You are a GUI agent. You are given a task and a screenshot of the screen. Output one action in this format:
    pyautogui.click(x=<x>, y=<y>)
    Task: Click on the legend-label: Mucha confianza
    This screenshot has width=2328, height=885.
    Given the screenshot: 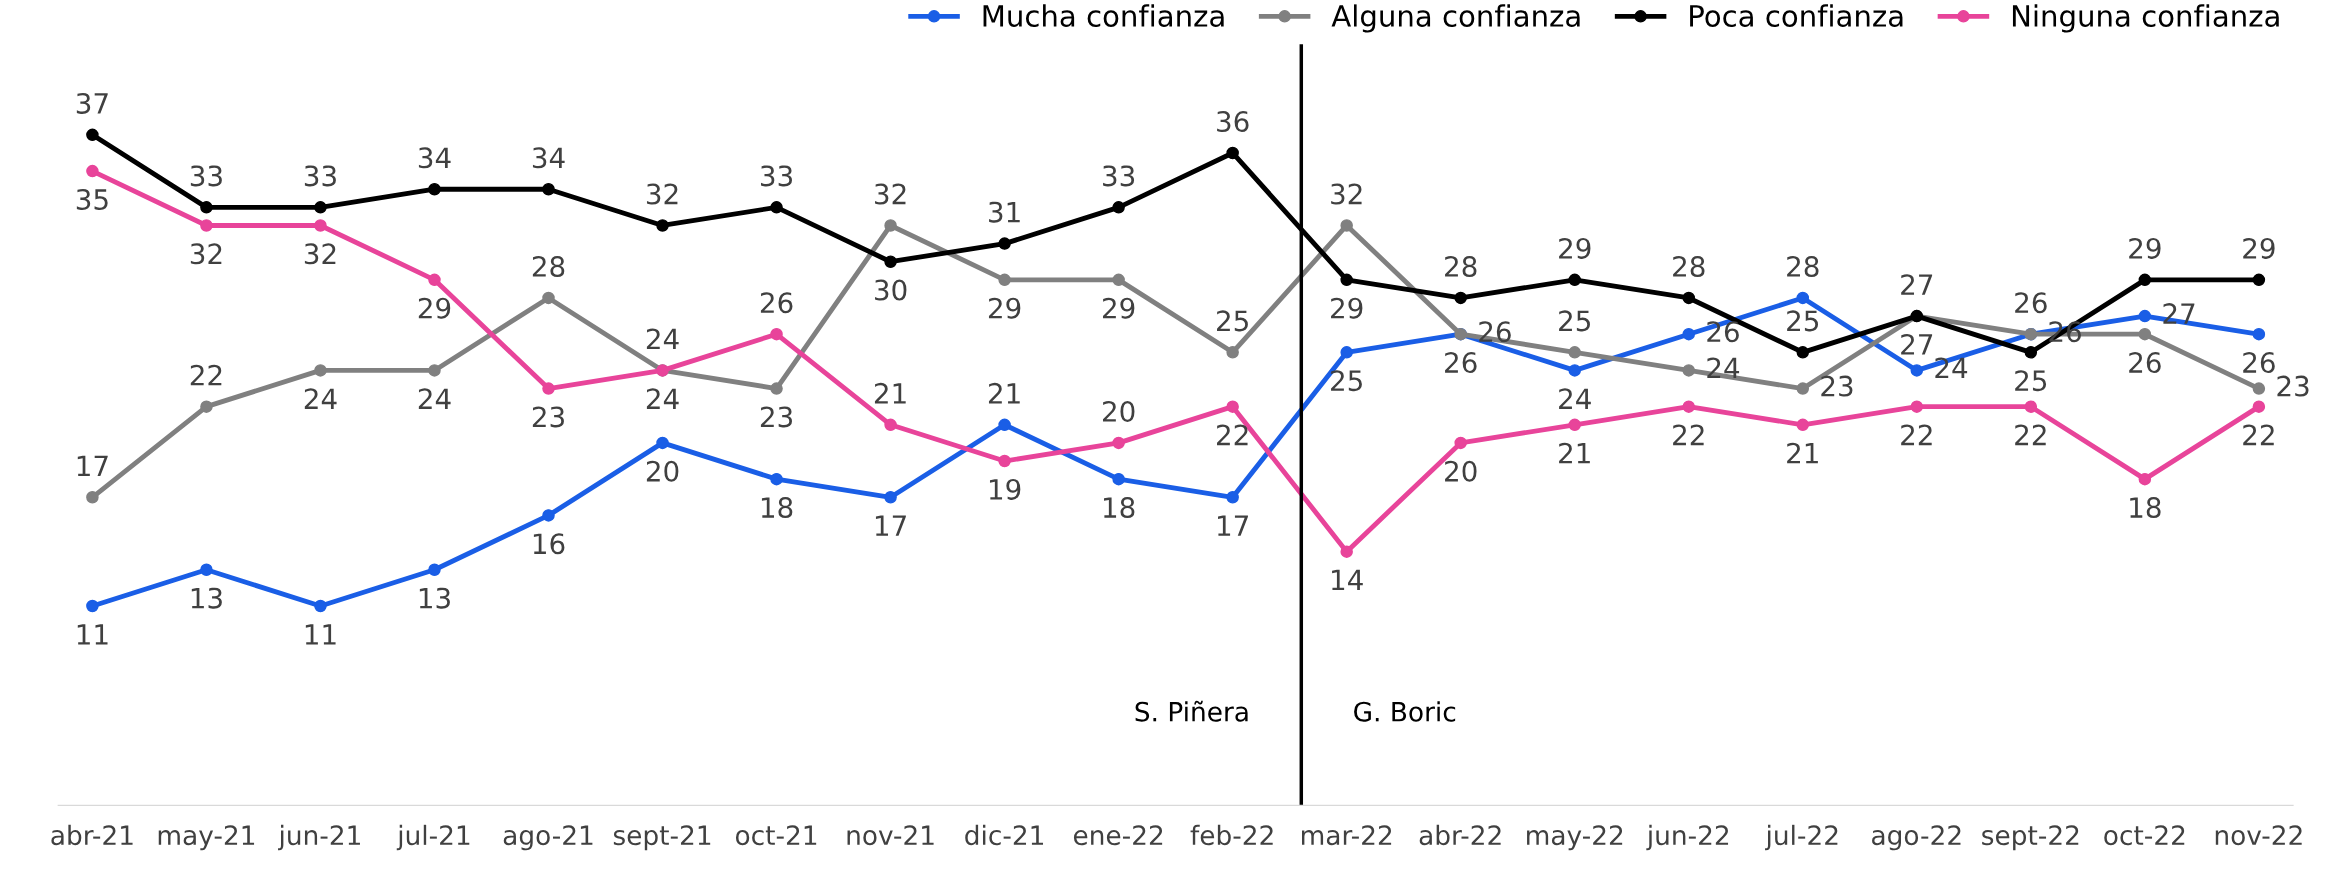 What is the action you would take?
    pyautogui.click(x=1103, y=15)
    